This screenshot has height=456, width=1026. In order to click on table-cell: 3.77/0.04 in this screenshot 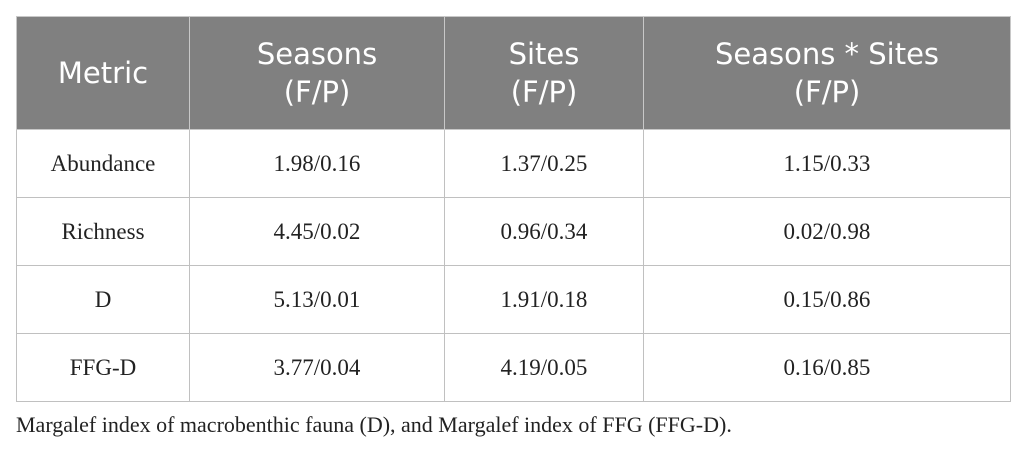, I will do `click(317, 367)`.